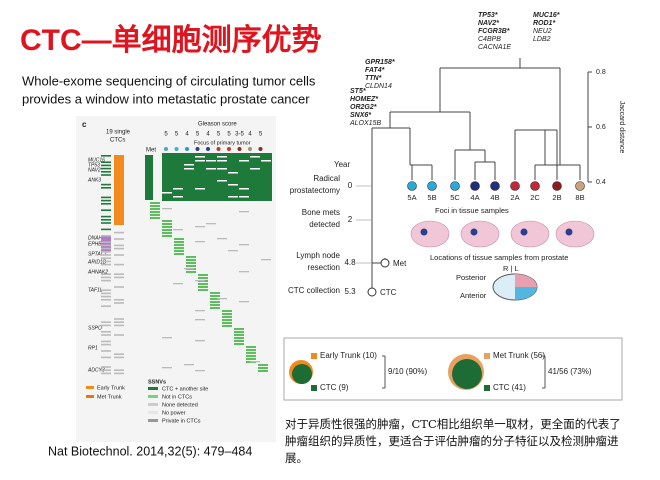  Describe the element at coordinates (118, 133) in the screenshot. I see `label: 19 single` at that location.